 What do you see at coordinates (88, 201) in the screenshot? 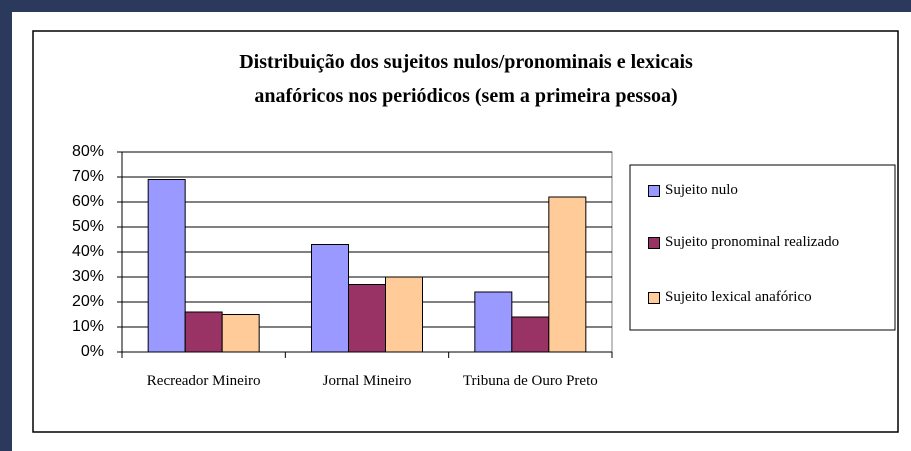
I see `y-tick-label: 60%` at bounding box center [88, 201].